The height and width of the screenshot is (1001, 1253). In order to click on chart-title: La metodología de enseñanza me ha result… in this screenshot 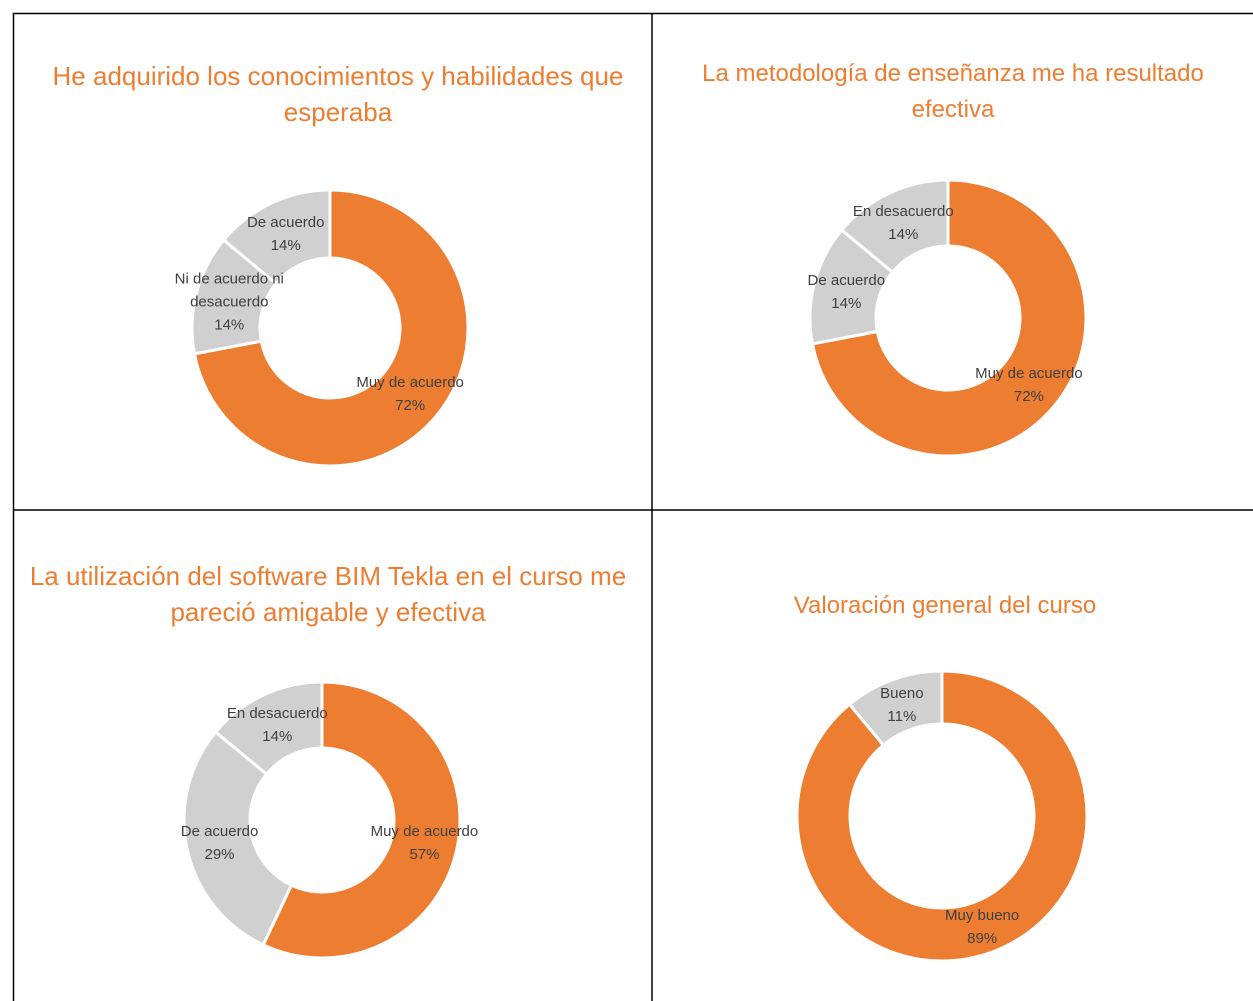, I will do `click(953, 91)`.